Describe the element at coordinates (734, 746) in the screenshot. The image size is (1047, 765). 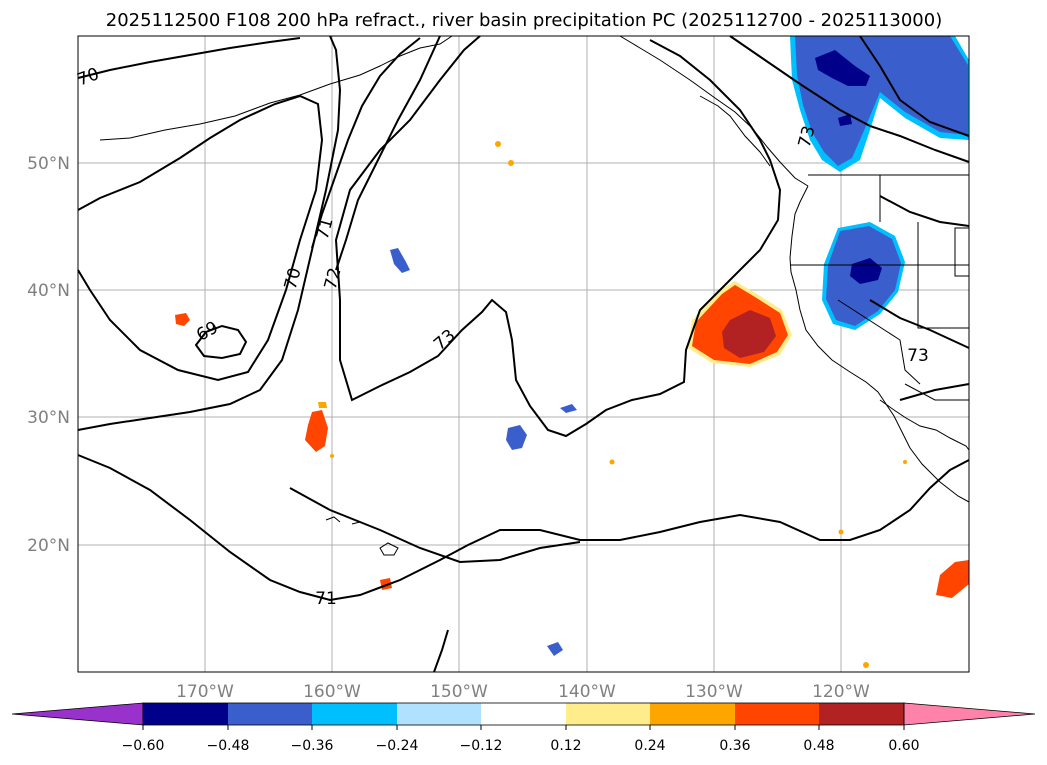
I see `colorbar-tick-label-8: 0.36` at that location.